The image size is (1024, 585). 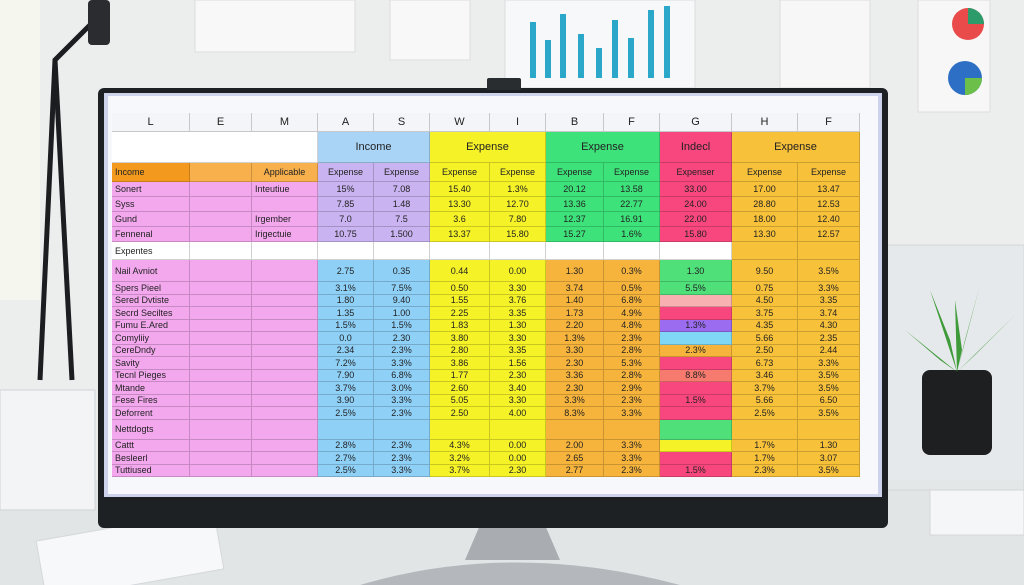 I want to click on cell: 0.44, so click(x=460, y=271).